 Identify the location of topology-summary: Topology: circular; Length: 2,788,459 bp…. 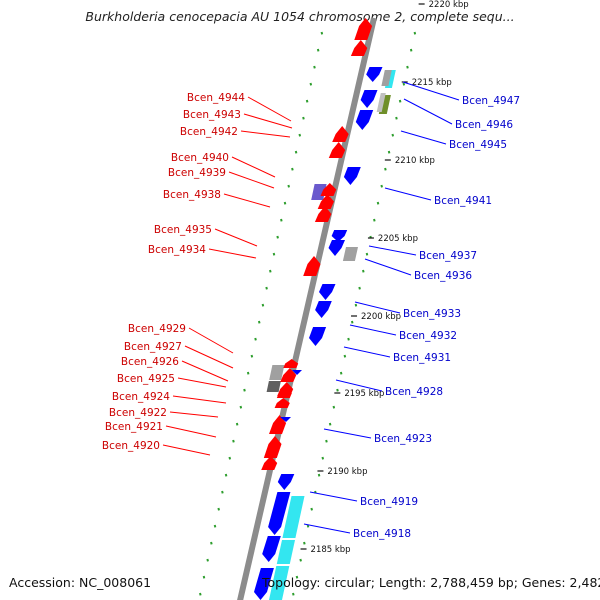
(431, 582).